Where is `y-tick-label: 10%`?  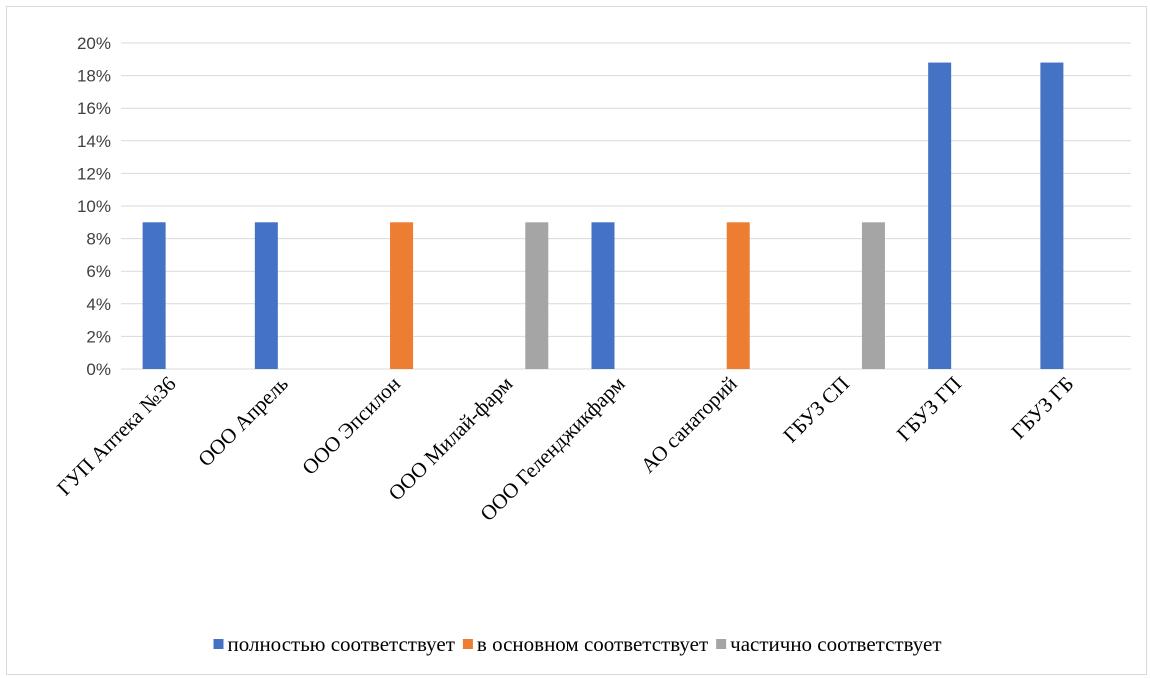 y-tick-label: 10% is located at coordinates (94, 206).